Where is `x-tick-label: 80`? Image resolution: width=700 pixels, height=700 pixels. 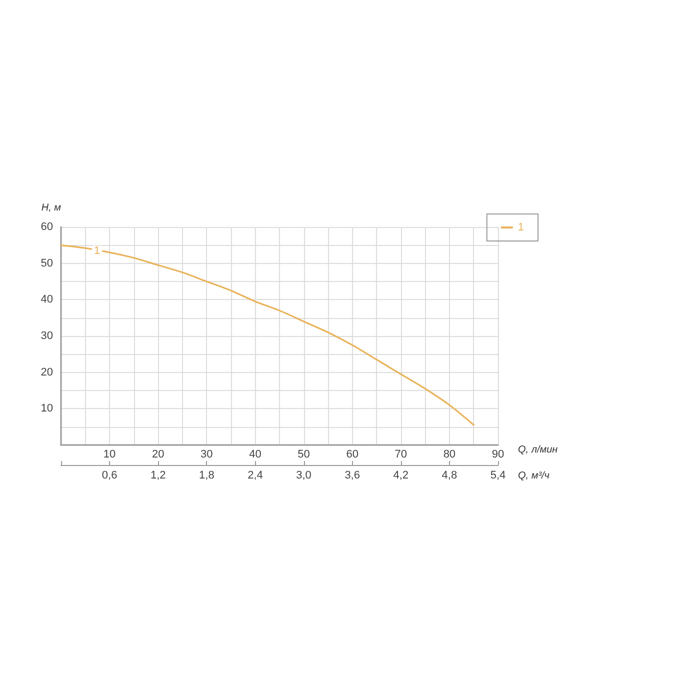 x-tick-label: 80 is located at coordinates (449, 454).